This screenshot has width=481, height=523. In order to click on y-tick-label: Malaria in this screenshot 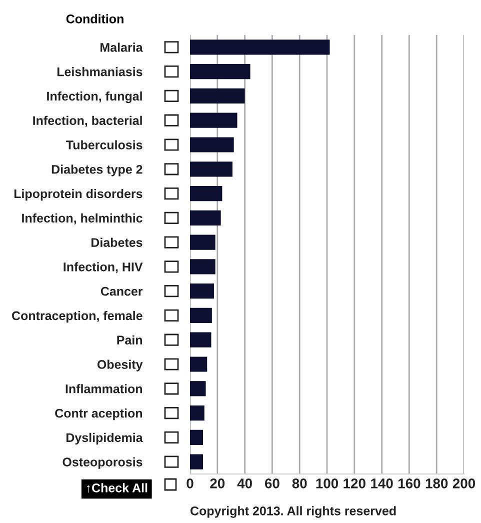, I will do `click(121, 47)`.